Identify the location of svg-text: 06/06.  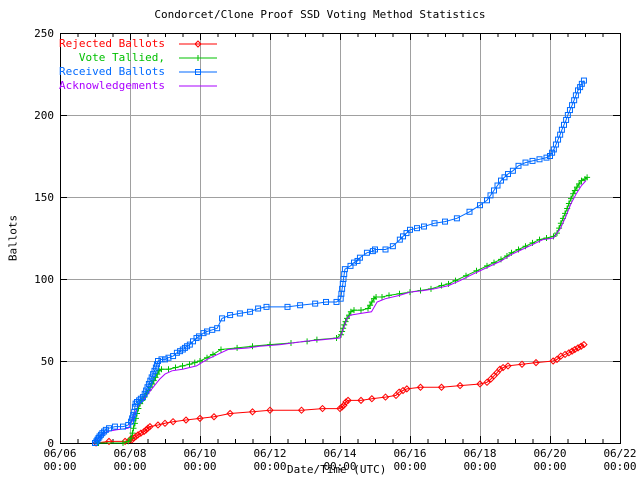
(59, 453).